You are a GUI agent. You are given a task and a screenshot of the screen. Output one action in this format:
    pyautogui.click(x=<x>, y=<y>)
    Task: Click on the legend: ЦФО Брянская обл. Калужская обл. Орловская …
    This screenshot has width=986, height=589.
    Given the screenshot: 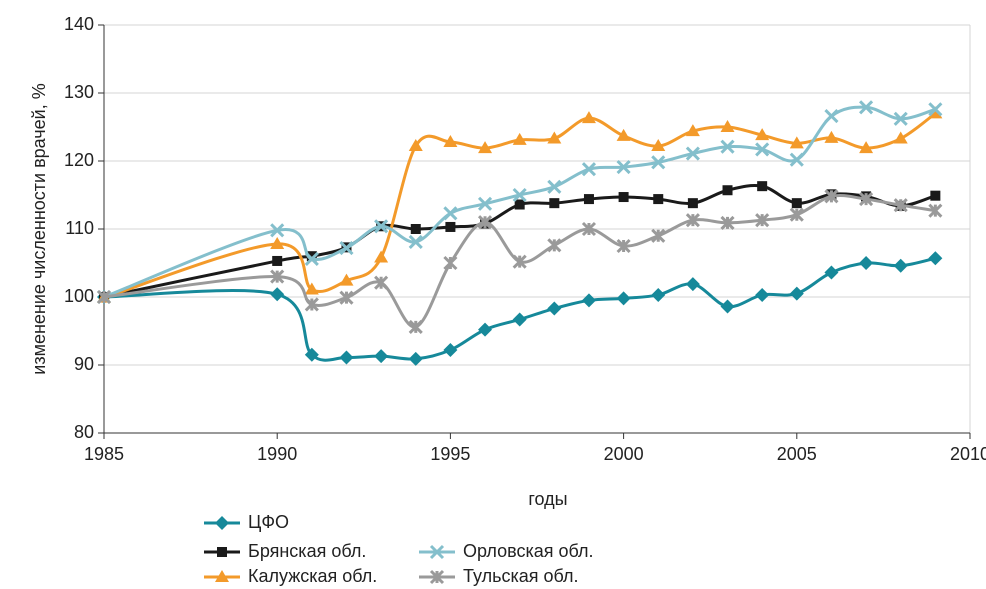 What is the action you would take?
    pyautogui.click(x=399, y=549)
    